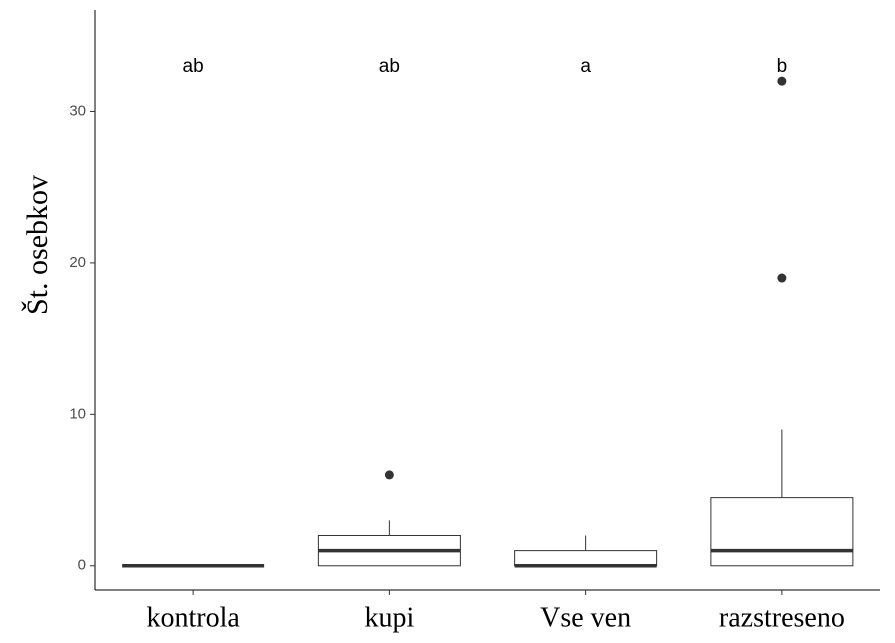  I want to click on x-tick-label: razstreseno, so click(782, 617).